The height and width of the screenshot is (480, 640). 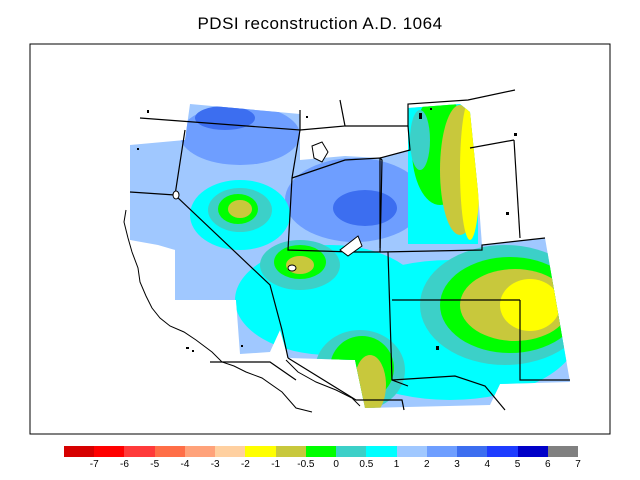 I want to click on legend-tick-label: -2, so click(x=245, y=464).